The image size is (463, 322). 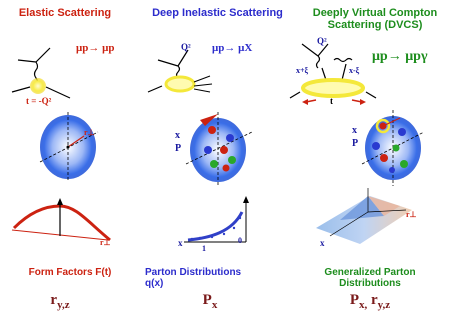 What do you see at coordinates (375, 13) in the screenshot?
I see `dvcs-title-line1: Deeply Virtual Compton` at bounding box center [375, 13].